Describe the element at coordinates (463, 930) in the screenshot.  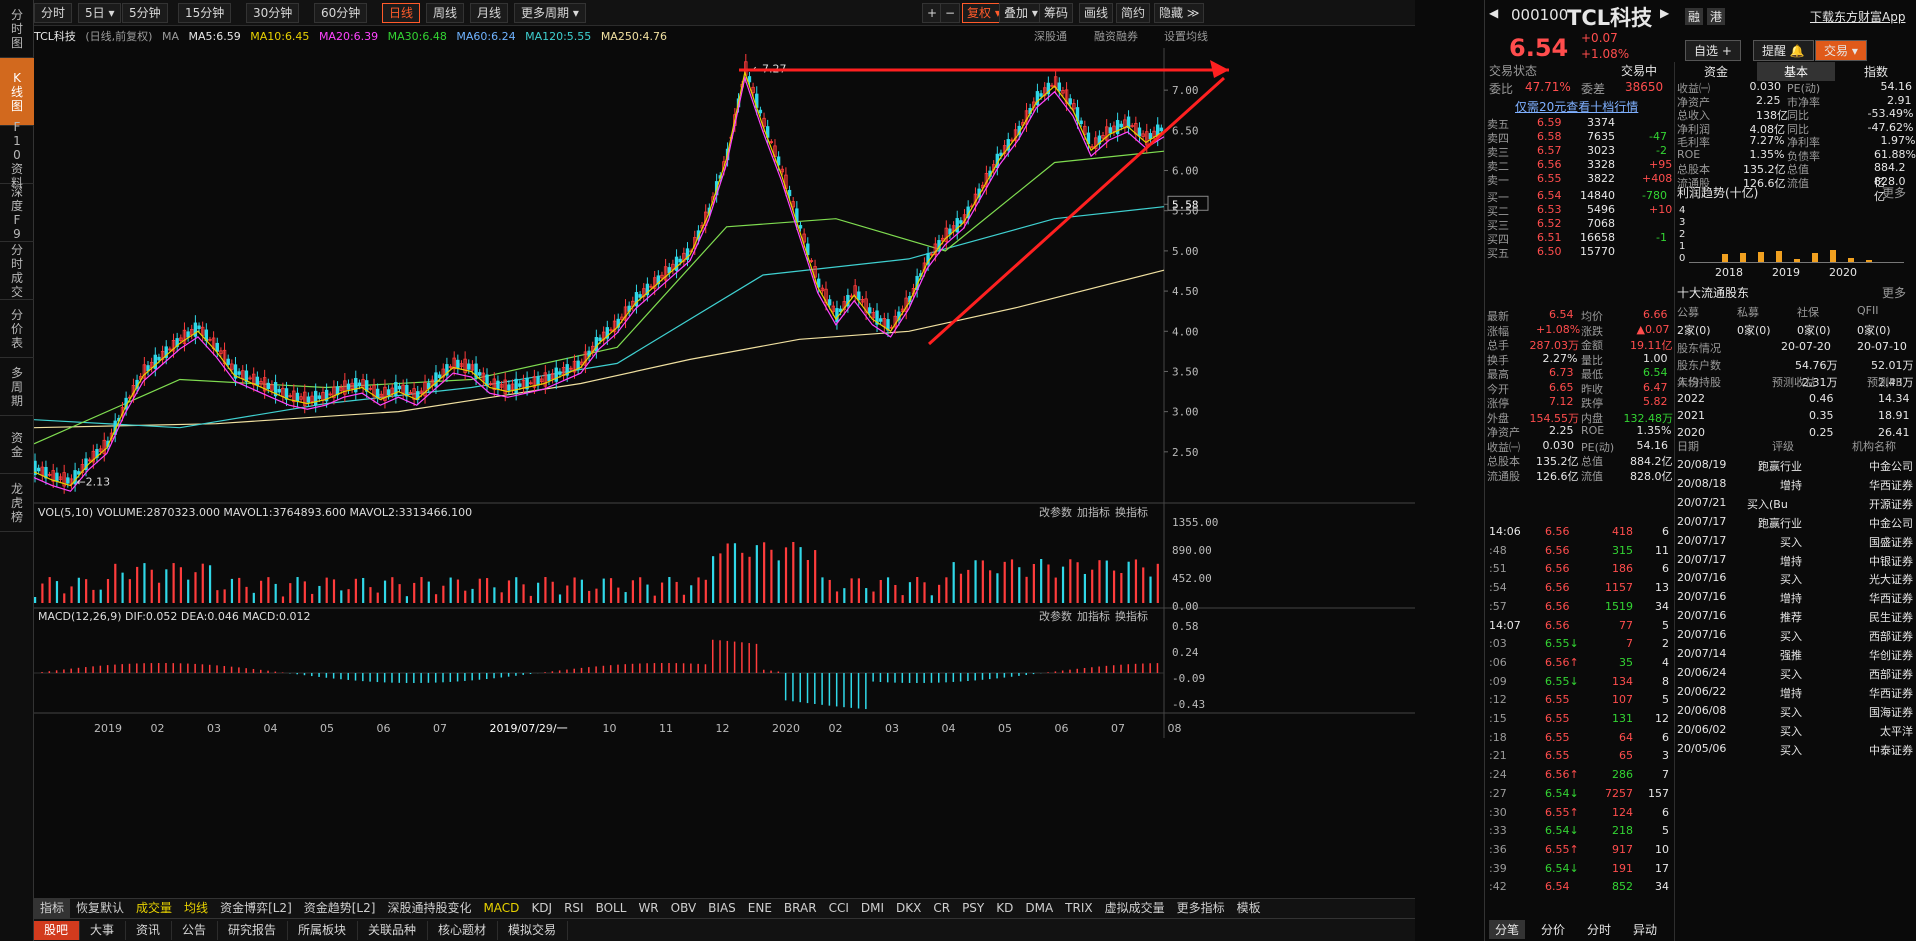
I see `bottom-tab-7: 核心题材` at that location.